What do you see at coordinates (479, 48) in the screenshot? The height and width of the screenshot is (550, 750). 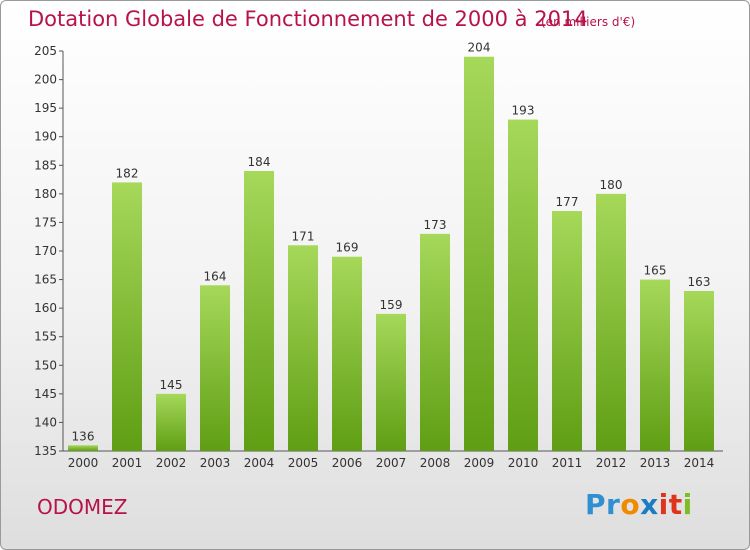 I see `value-label: 204` at bounding box center [479, 48].